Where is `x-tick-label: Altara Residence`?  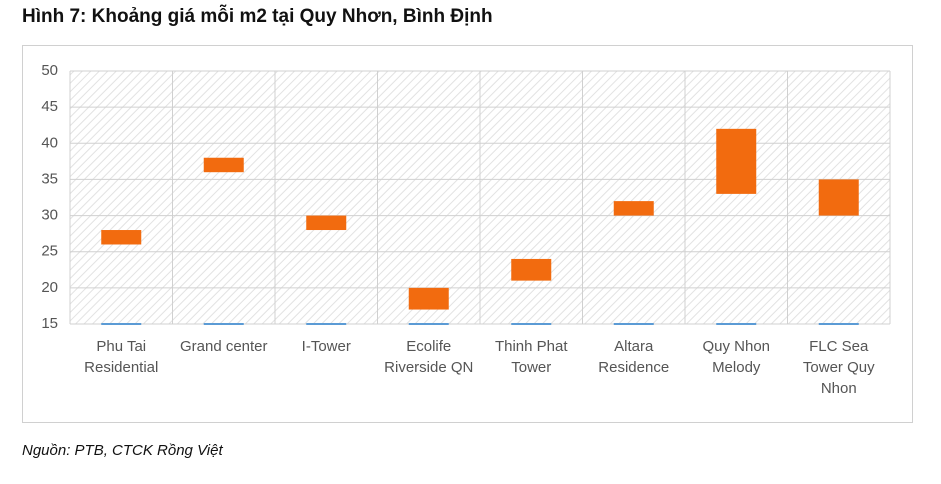 x-tick-label: Altara Residence is located at coordinates (634, 357).